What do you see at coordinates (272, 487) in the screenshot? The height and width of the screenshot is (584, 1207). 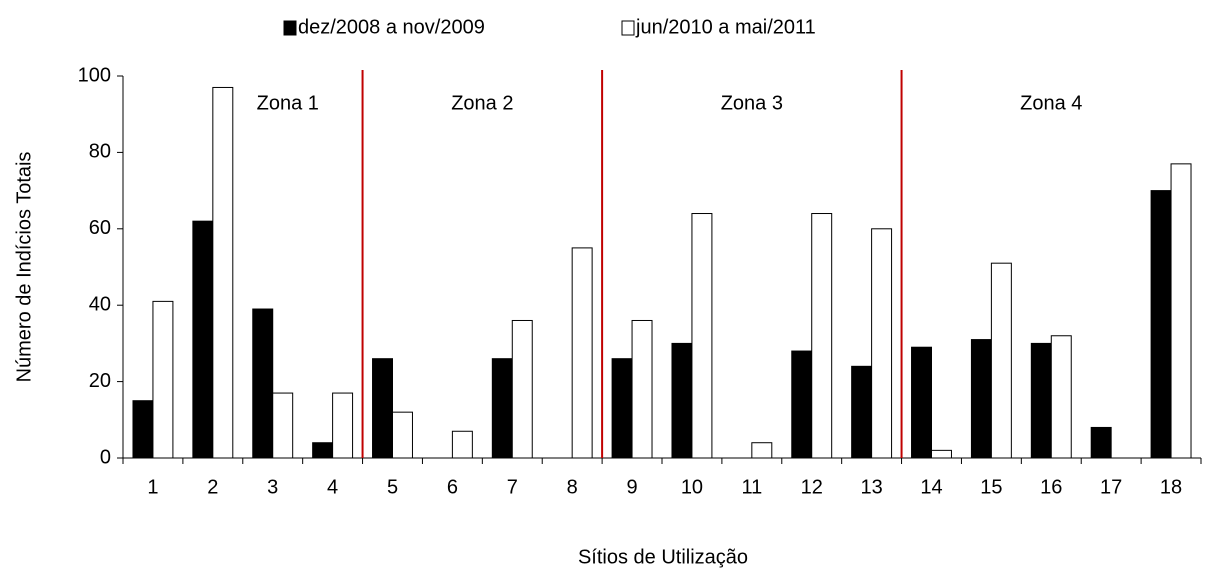 I see `x-tick-label: 3` at bounding box center [272, 487].